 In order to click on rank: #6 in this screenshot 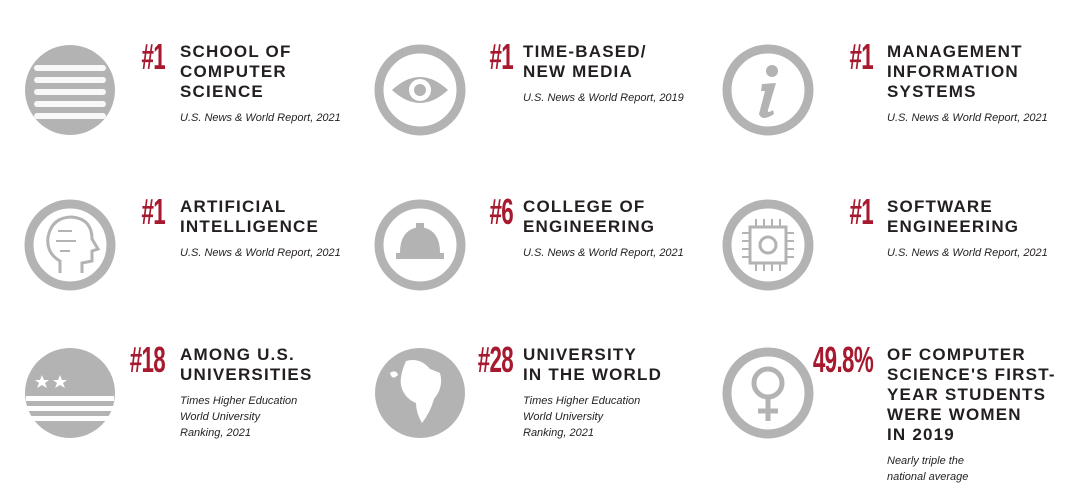, I will do `click(501, 211)`.